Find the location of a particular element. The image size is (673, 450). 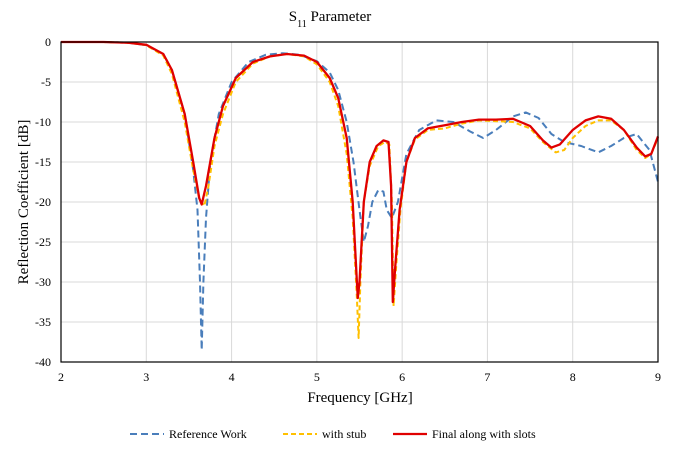

title-subscript: 11 is located at coordinates (302, 24).